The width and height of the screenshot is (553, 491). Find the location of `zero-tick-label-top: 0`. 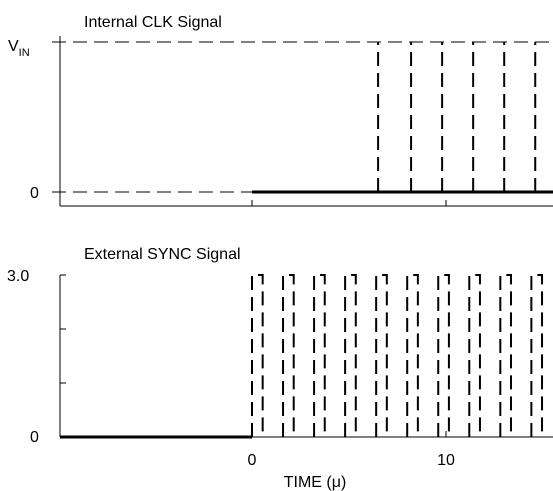

zero-tick-label-top: 0 is located at coordinates (34, 193).